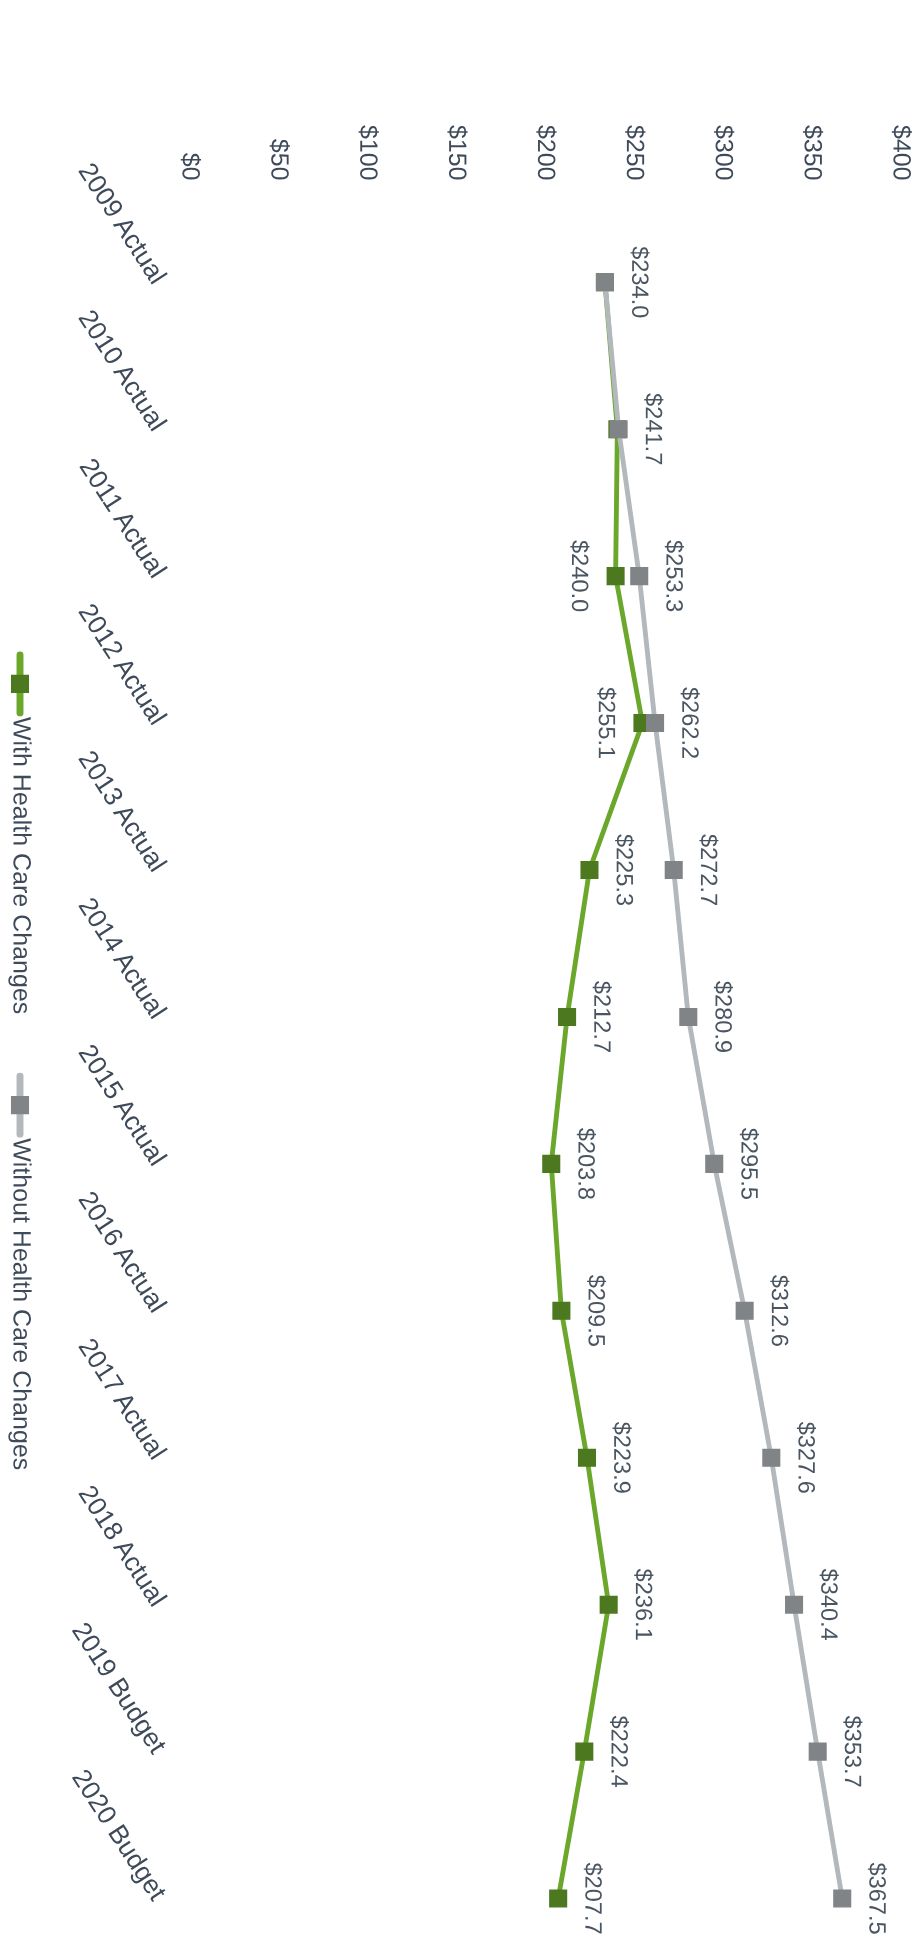  Describe the element at coordinates (580, 576) in the screenshot. I see `data-label: $240.0` at that location.